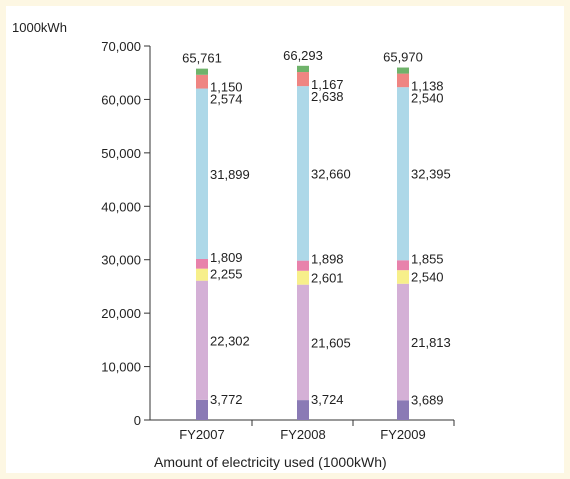 Image resolution: width=570 pixels, height=479 pixels. What do you see at coordinates (121, 260) in the screenshot?
I see `y-tick-label: 30,000` at bounding box center [121, 260].